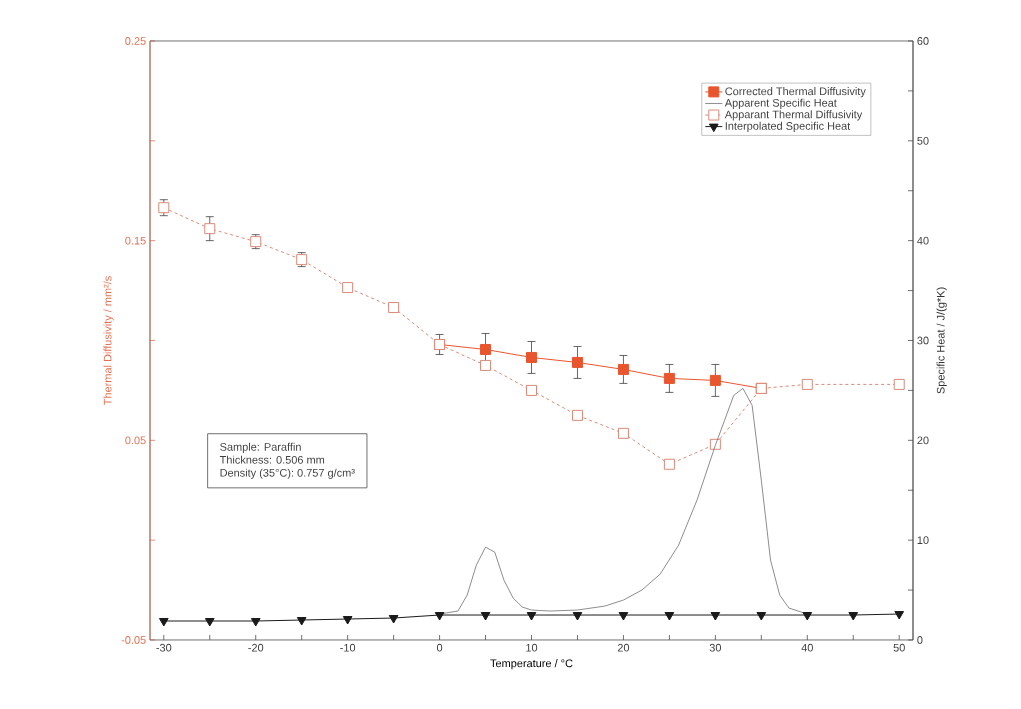  I want to click on y2-tick-label: 30, so click(923, 340).